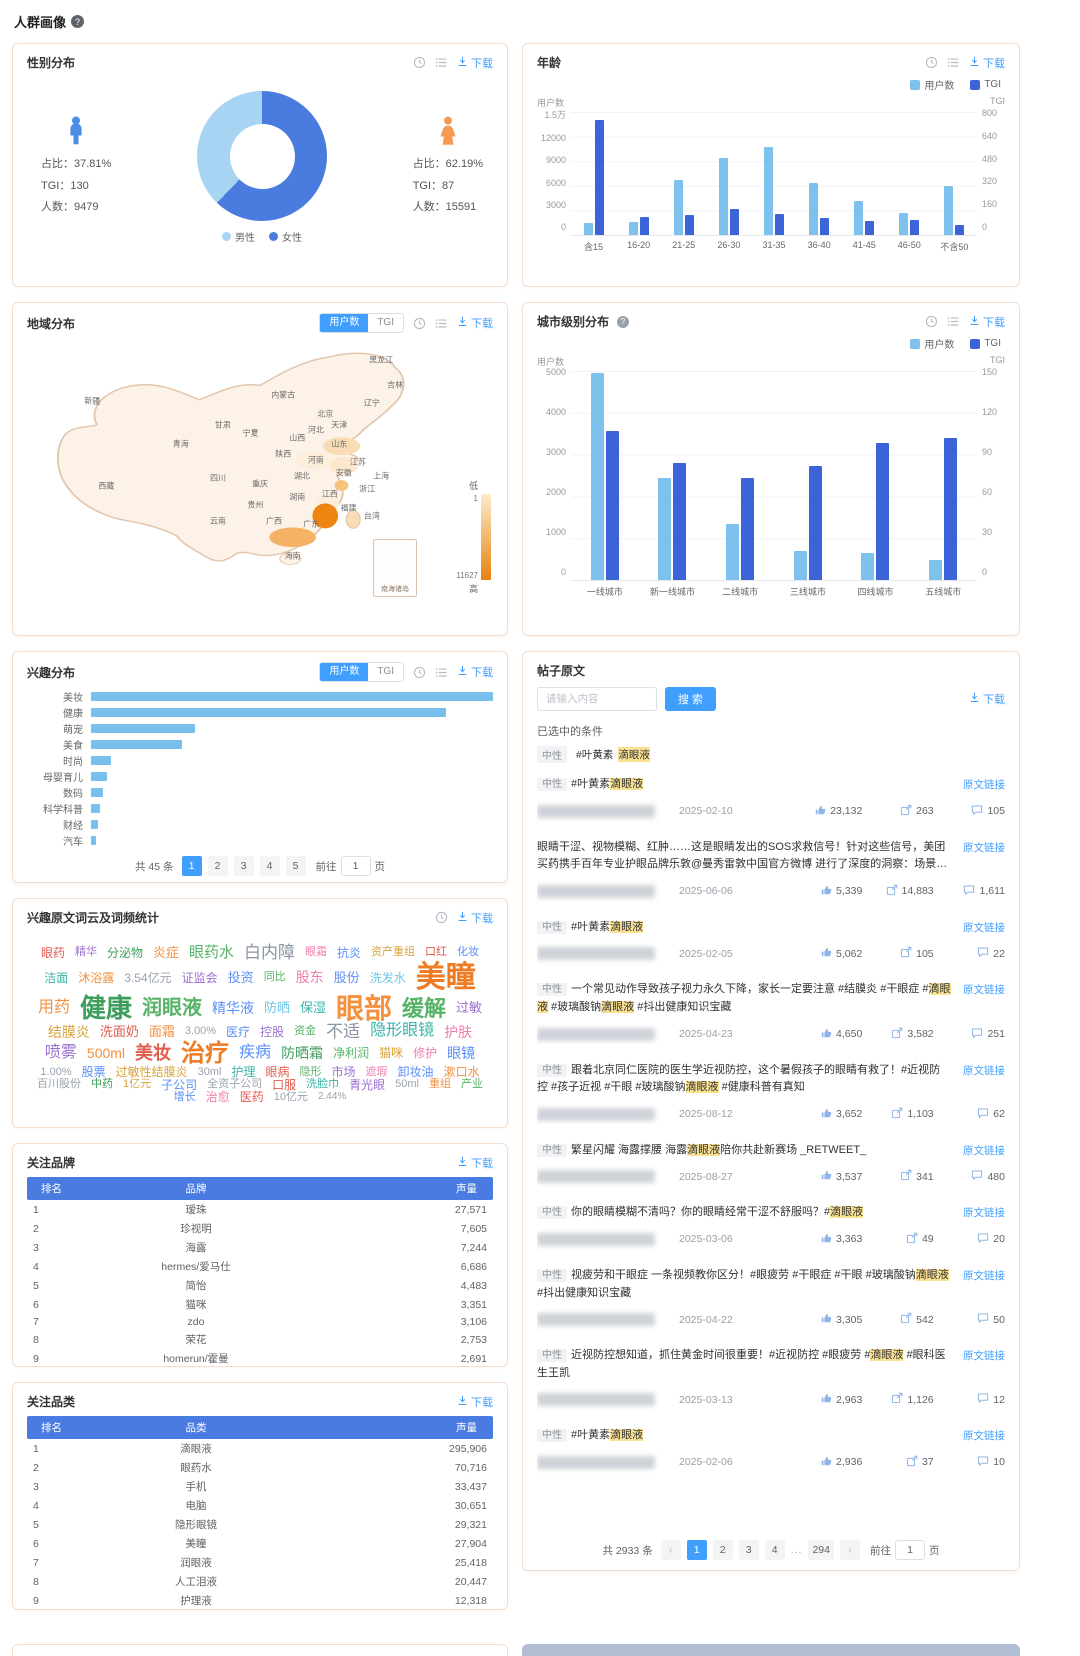  What do you see at coordinates (597, 699) in the screenshot?
I see `search-input` at bounding box center [597, 699].